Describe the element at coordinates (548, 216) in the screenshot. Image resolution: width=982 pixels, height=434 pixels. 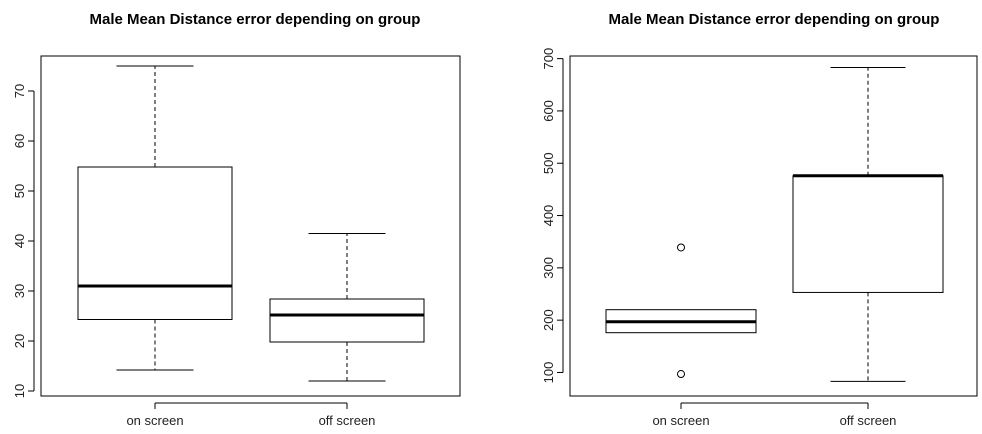
I see `y-tick-label: 400` at that location.